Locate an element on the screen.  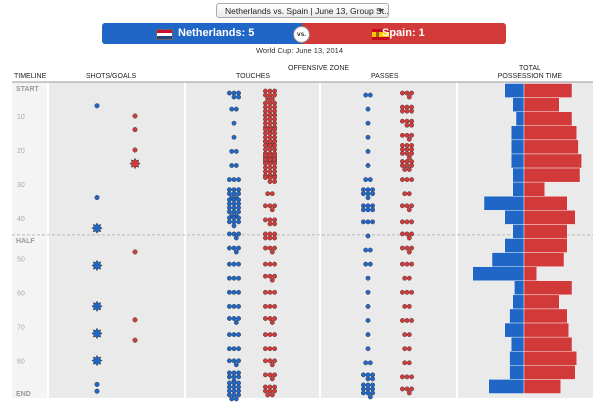
home-team-bar: Netherlands: 5 is located at coordinates (202, 33).